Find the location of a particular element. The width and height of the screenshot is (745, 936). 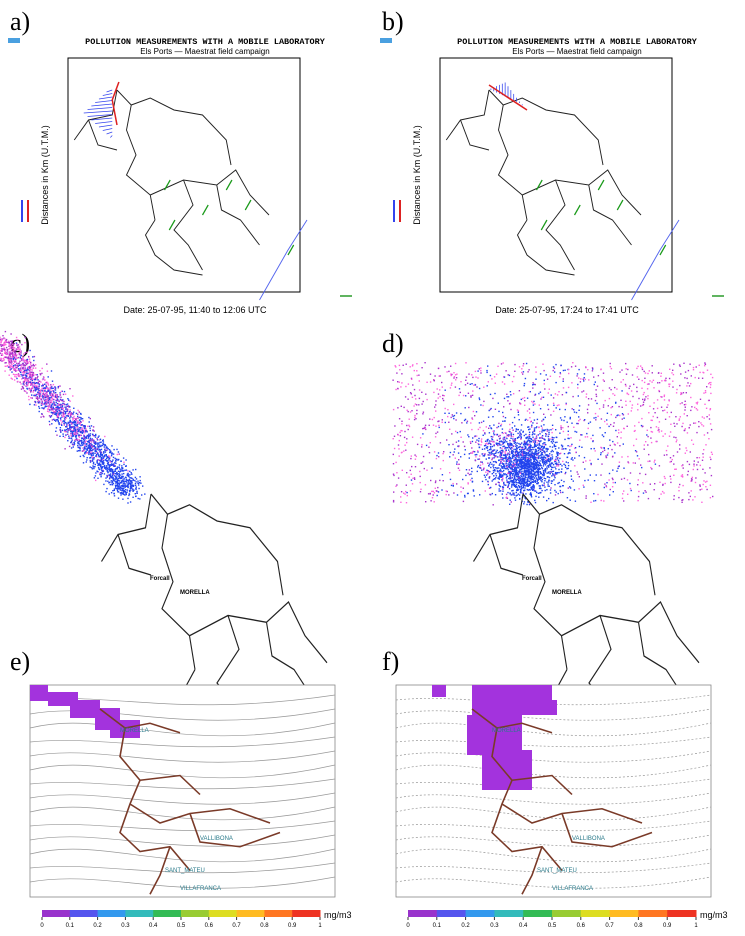

profile is located at coordinates (102, 105).